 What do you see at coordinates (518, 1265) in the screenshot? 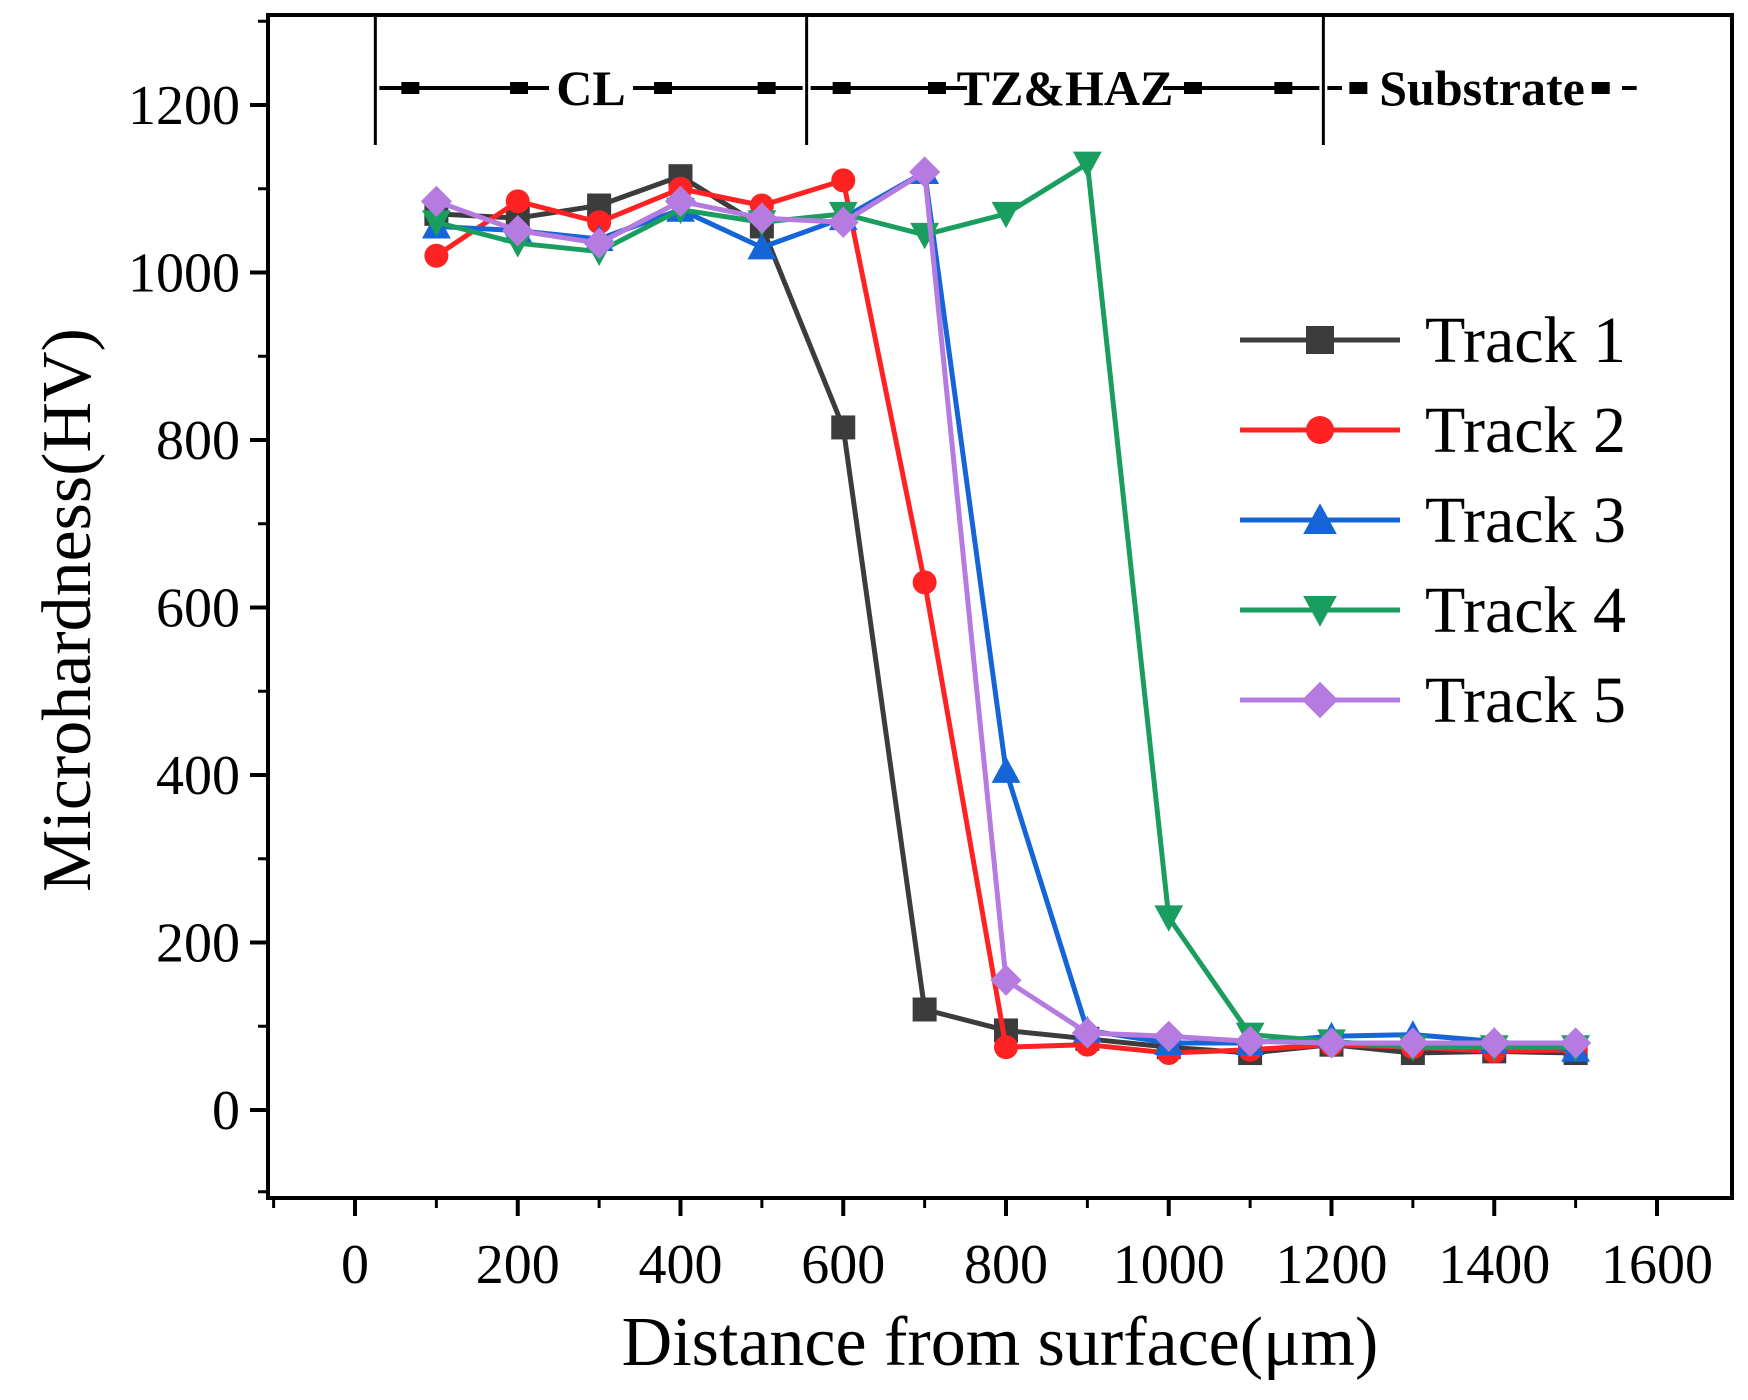
I see `x-tick-label: 200` at bounding box center [518, 1265].